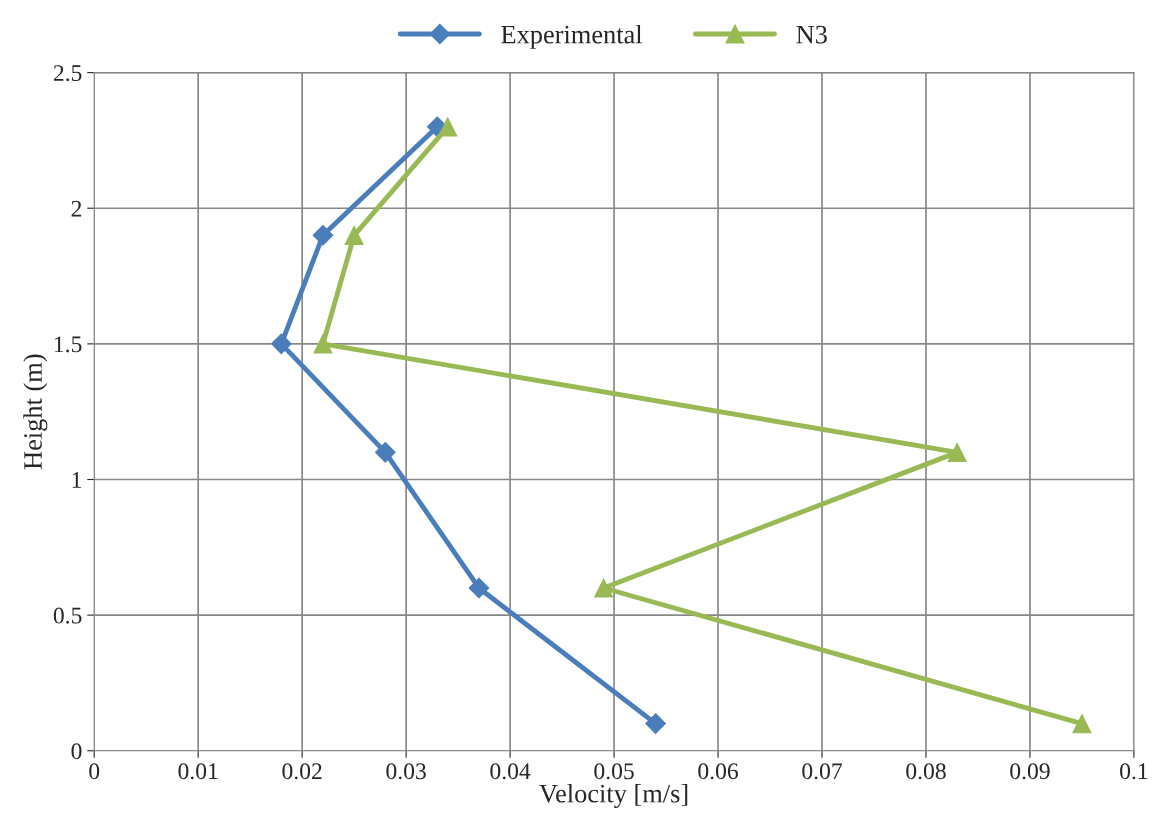  I want to click on y-tick-label: 2, so click(76, 208).